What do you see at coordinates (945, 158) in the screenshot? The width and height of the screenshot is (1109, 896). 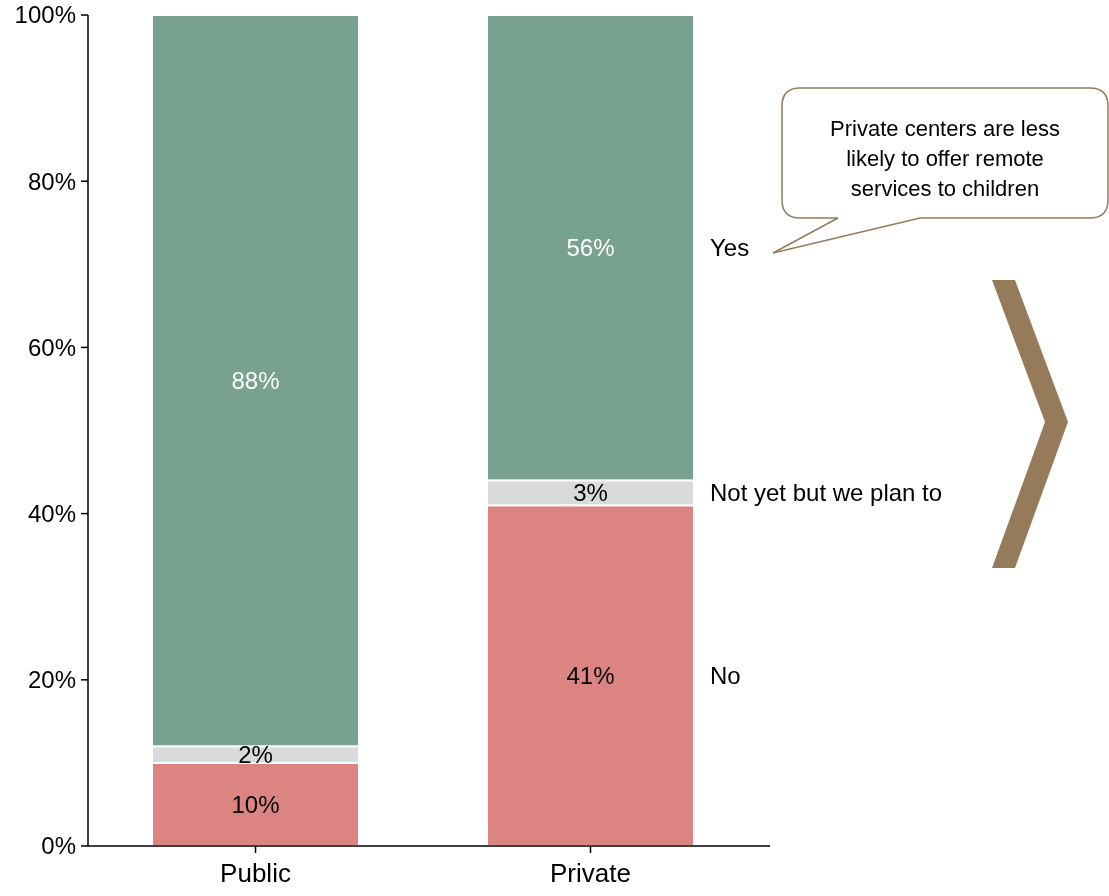 I see `text: Private centers are less likely to offer remote services to children` at bounding box center [945, 158].